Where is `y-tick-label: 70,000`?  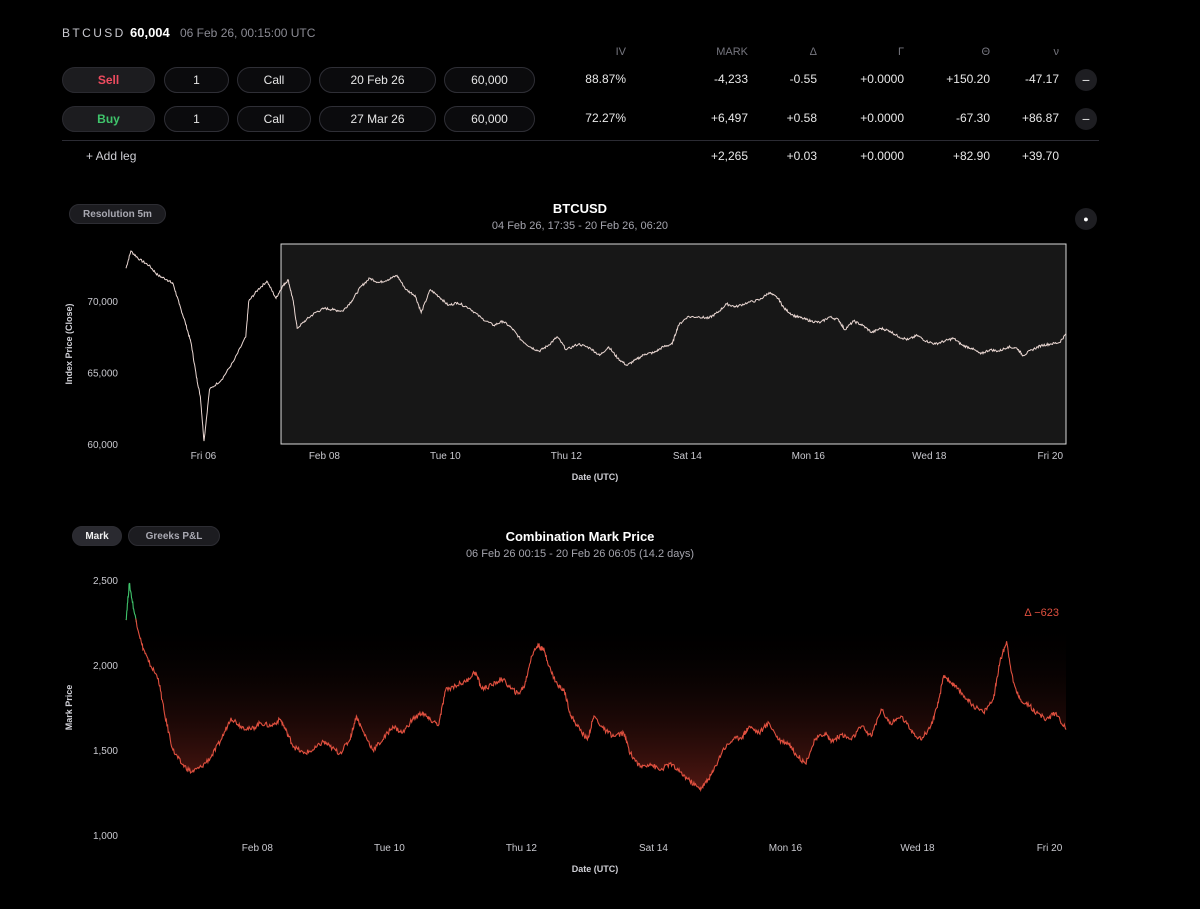 y-tick-label: 70,000 is located at coordinates (102, 302).